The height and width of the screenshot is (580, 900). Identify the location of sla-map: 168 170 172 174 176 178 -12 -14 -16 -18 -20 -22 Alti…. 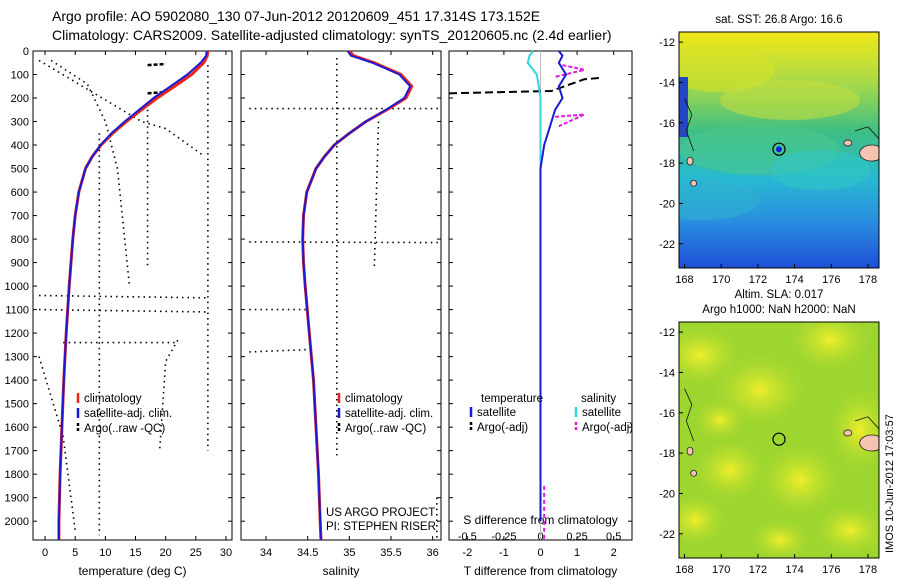
(769, 432).